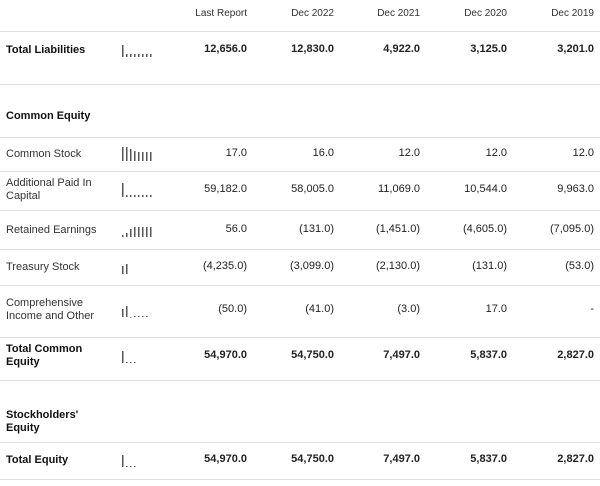 The height and width of the screenshot is (486, 600). What do you see at coordinates (37, 459) in the screenshot?
I see `row-label: Total Equity` at bounding box center [37, 459].